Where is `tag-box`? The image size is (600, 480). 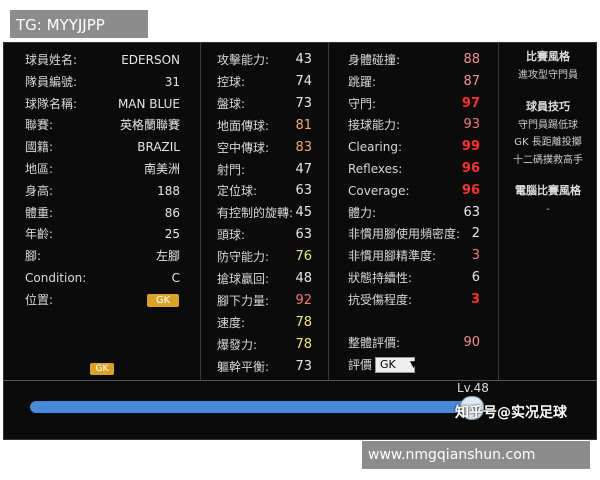 tag-box is located at coordinates (79, 24).